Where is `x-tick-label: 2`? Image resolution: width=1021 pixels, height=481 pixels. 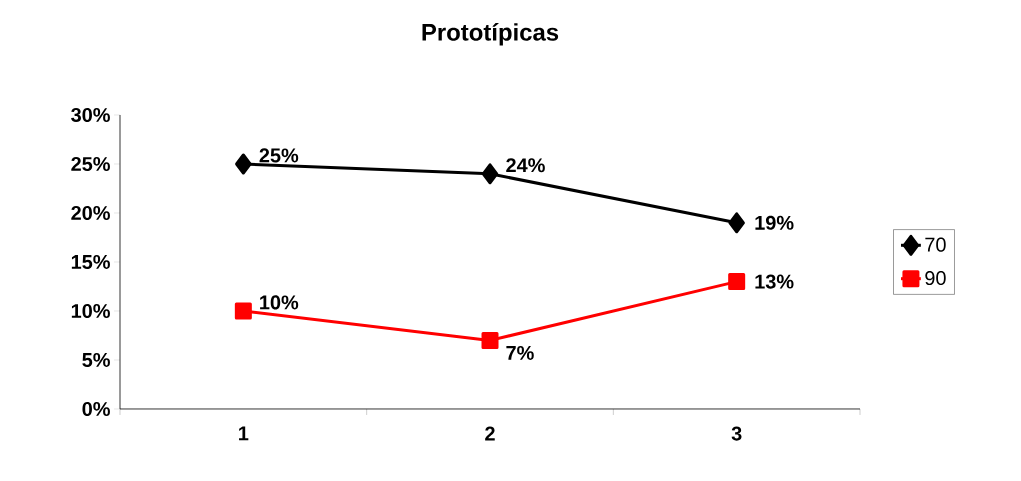
x-tick-label: 2 is located at coordinates (490, 433).